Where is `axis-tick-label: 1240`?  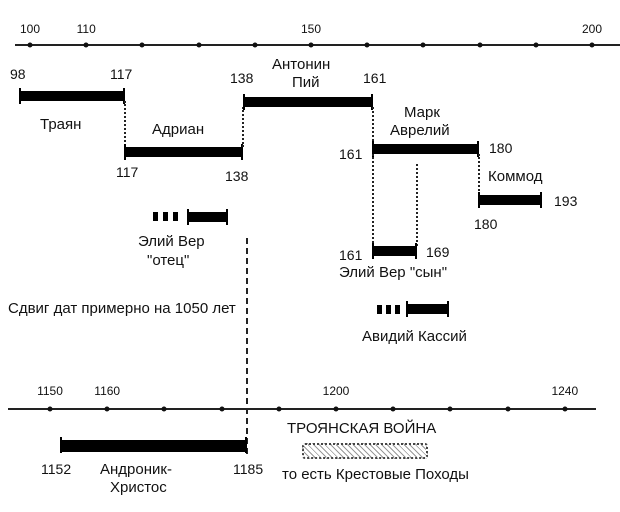
axis-tick-label: 1240 is located at coordinates (565, 391).